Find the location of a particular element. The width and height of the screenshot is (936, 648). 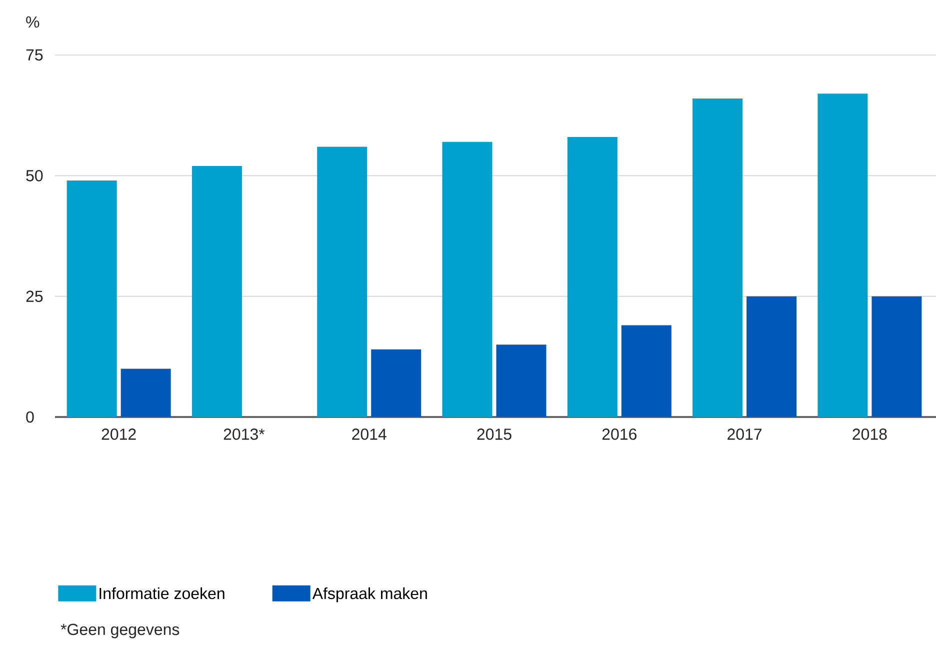

x-tick-label: 2018 is located at coordinates (869, 434).